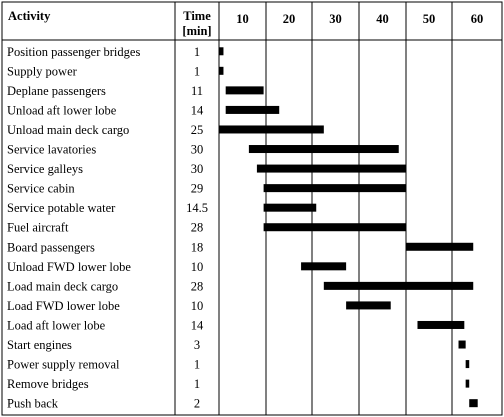  Describe the element at coordinates (45, 169) in the screenshot. I see `activity-label: Service galleys` at that location.